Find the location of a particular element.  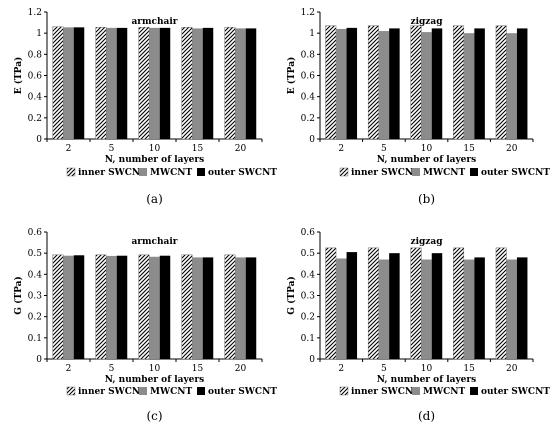

panel-label: (b) is located at coordinates (426, 199).